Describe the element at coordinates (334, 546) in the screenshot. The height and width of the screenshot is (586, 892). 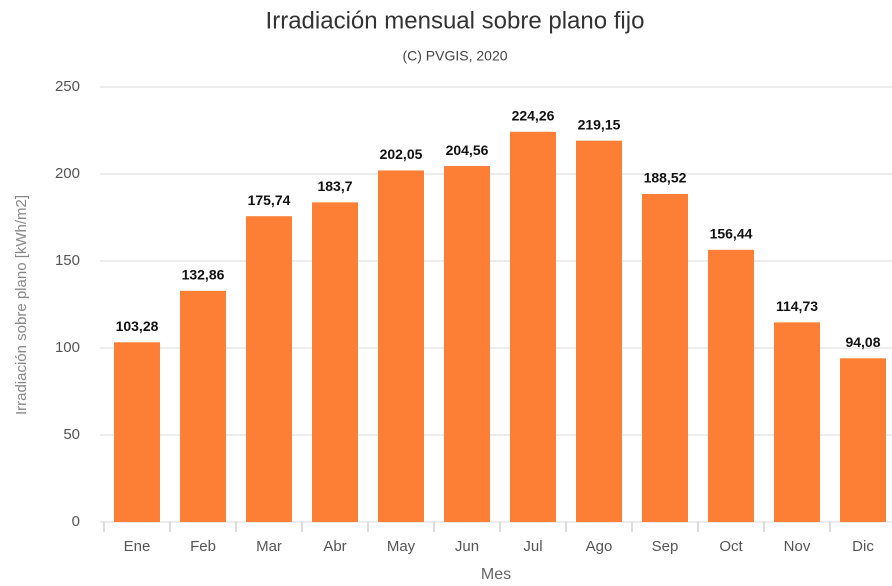
I see `x-tick-label: Abr` at that location.